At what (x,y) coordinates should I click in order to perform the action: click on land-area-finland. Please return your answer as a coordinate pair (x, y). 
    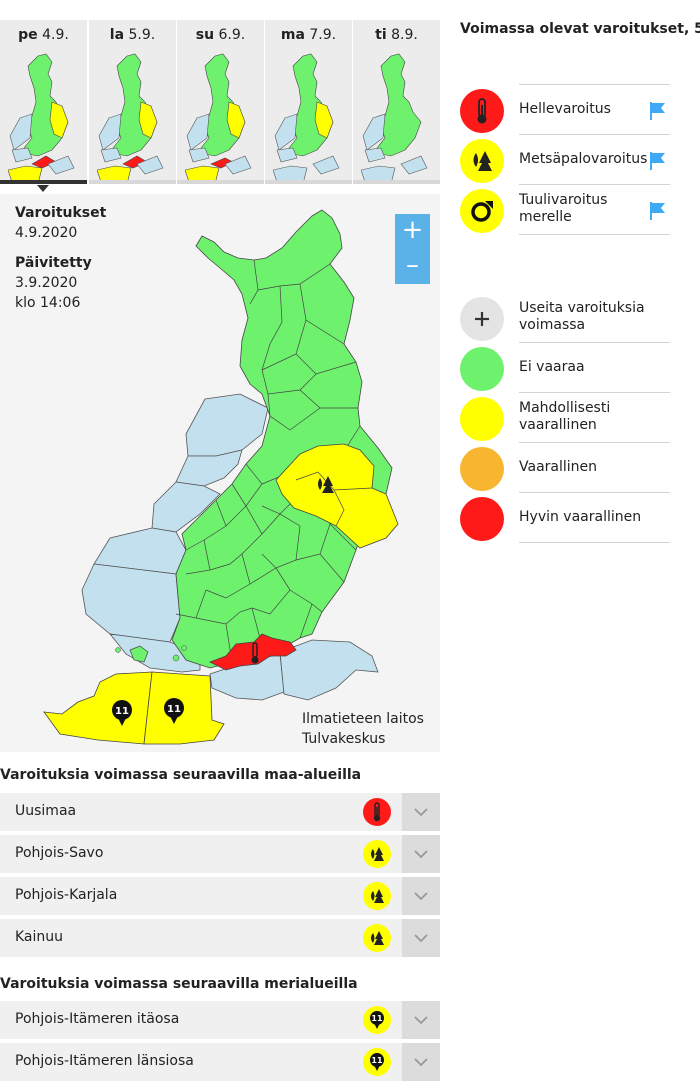
    Looking at the image, I should click on (282, 439).